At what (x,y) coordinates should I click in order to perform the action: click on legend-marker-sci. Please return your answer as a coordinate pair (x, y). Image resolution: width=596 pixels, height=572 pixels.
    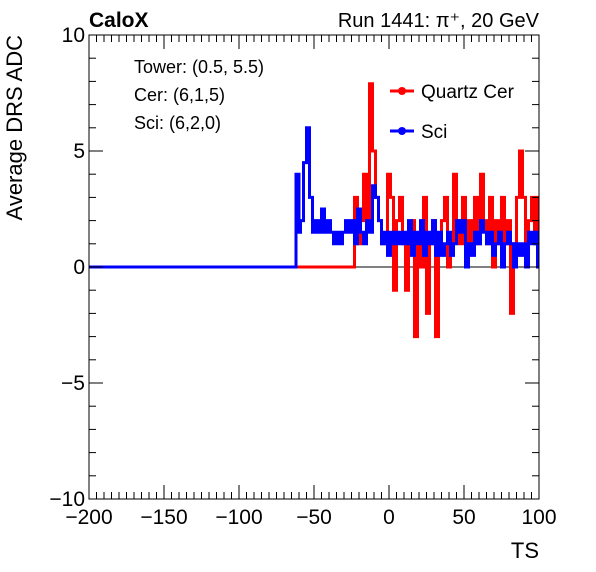
    Looking at the image, I should click on (402, 131).